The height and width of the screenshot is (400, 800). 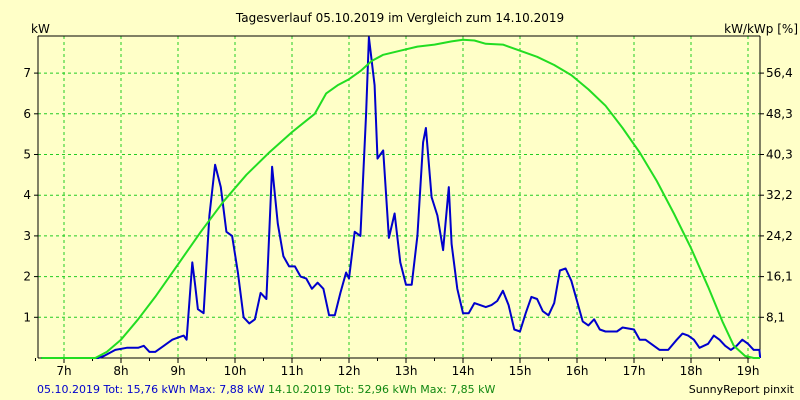 I want to click on y-right-axis-label: kW/kWp [%], so click(x=761, y=29).